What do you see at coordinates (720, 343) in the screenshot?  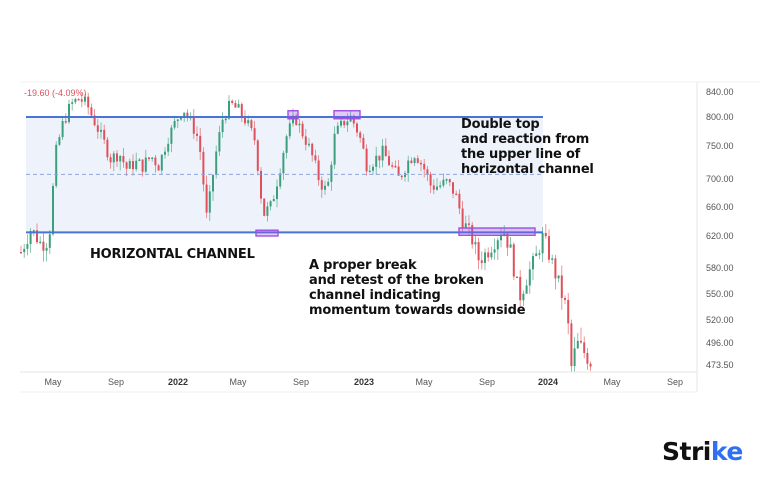 I see `y-tick-label: 496.00` at bounding box center [720, 343].